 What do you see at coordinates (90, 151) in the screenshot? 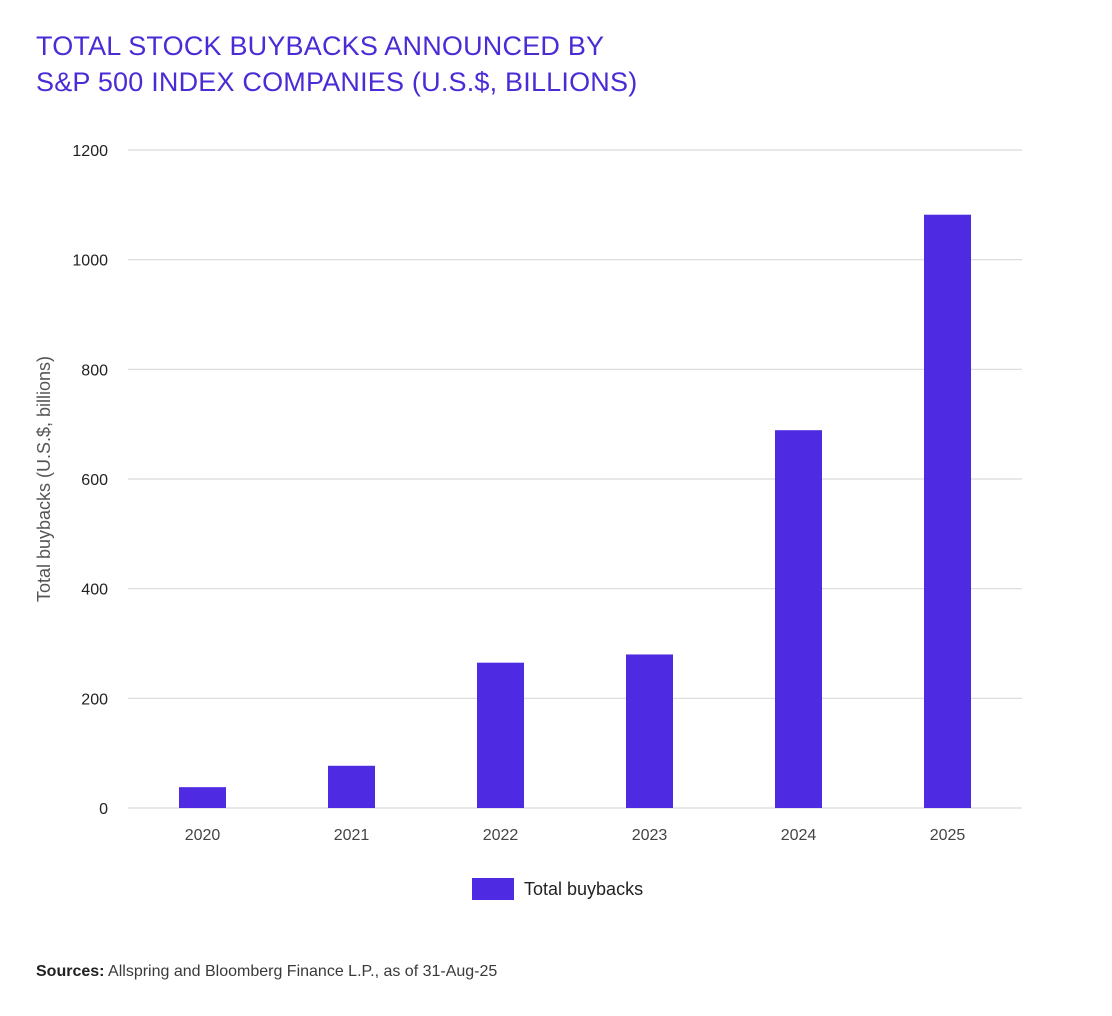
I see `y-tick-label: 1200` at bounding box center [90, 151].